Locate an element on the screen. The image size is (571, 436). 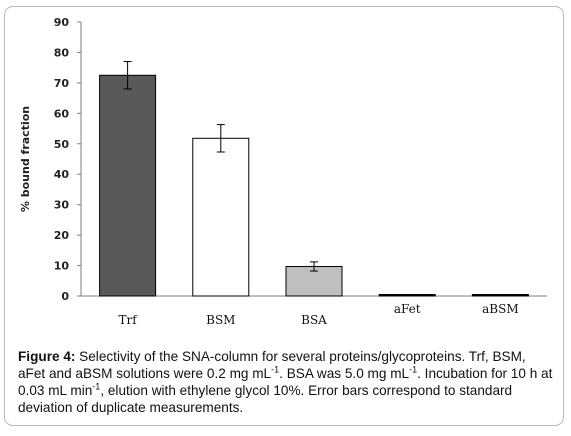
y-tick-label: 10 is located at coordinates (62, 266).